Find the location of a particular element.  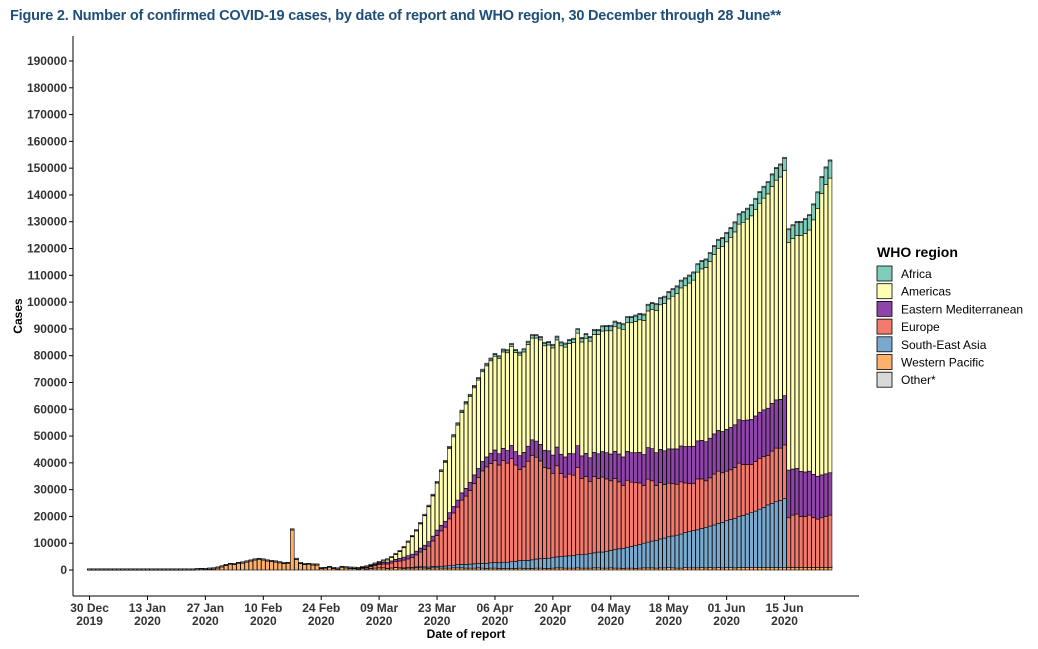

legend-swatch is located at coordinates (884, 344).